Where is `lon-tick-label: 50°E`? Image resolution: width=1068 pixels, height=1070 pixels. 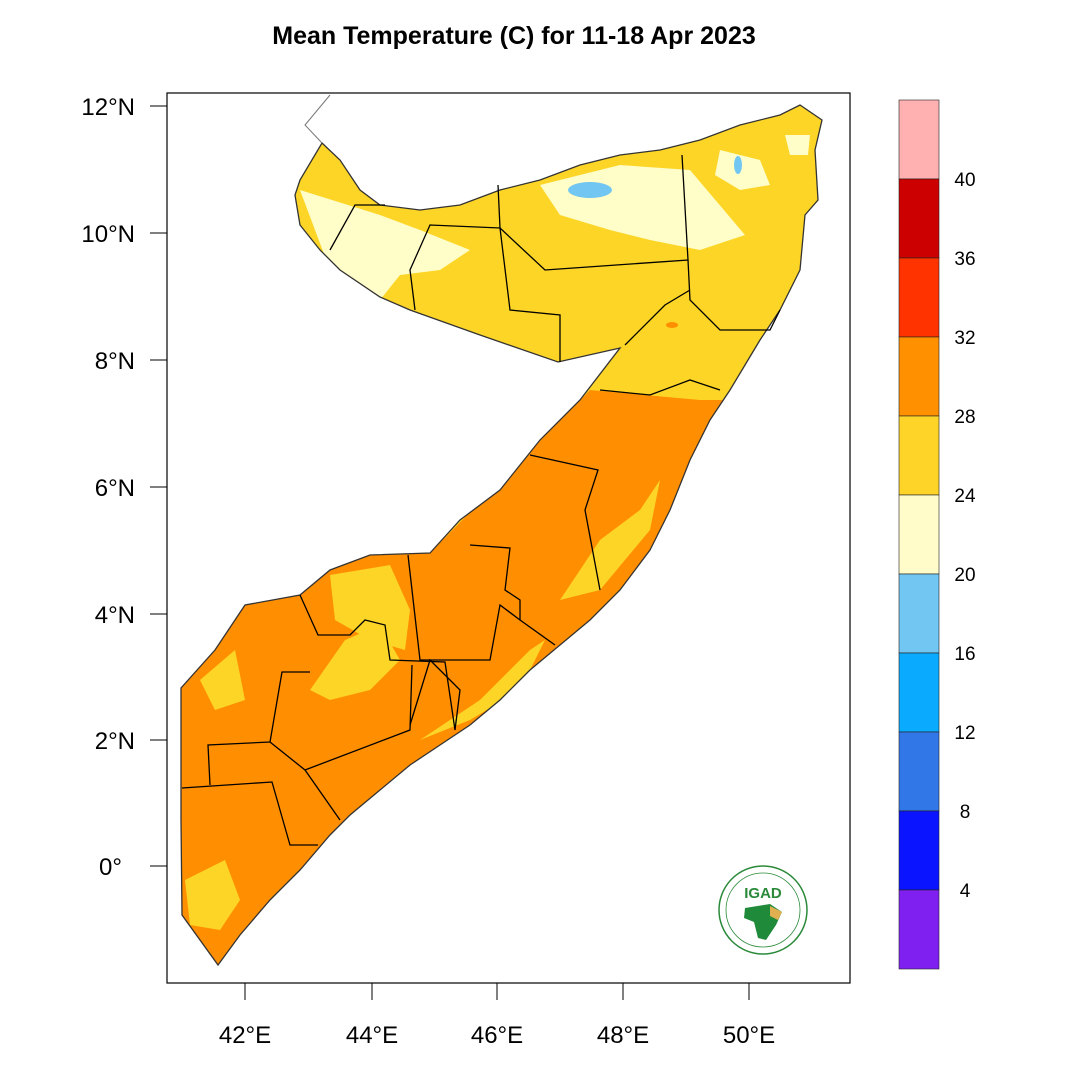 lon-tick-label: 50°E is located at coordinates (749, 1035).